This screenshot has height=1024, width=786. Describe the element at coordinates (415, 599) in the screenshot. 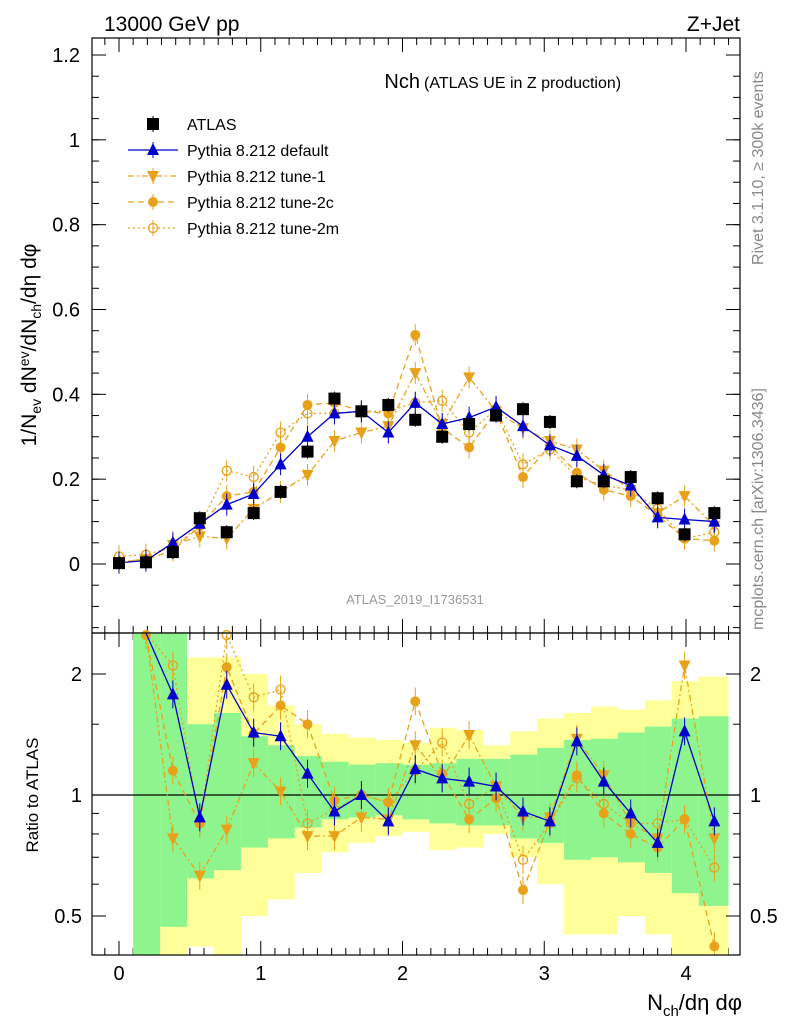

I see `analysis-label: ATLAS_2019_I1736531` at that location.